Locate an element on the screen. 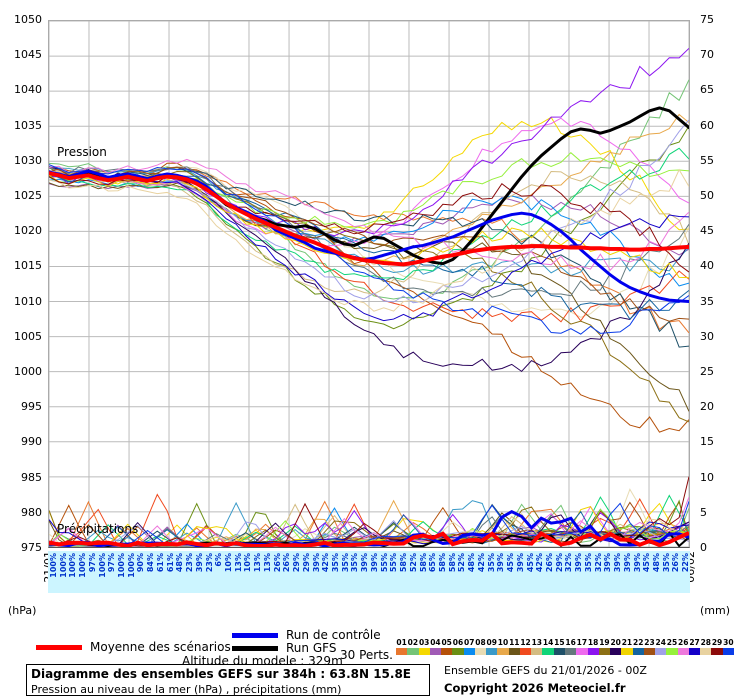  probability-label: 32% is located at coordinates (569, 563).